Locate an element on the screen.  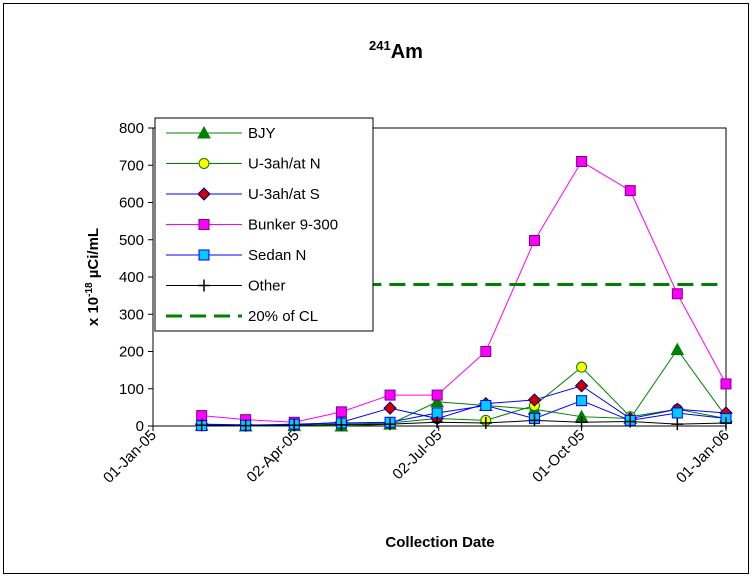
legend-label: U-3ah/at S is located at coordinates (284, 194).